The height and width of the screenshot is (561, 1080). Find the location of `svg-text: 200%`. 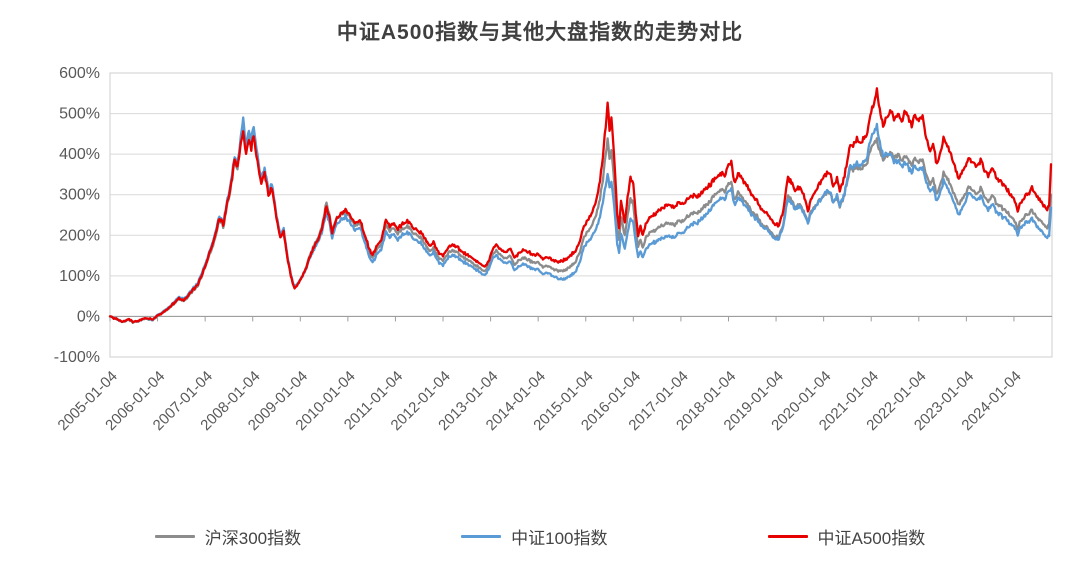

svg-text: 200% is located at coordinates (79, 235).